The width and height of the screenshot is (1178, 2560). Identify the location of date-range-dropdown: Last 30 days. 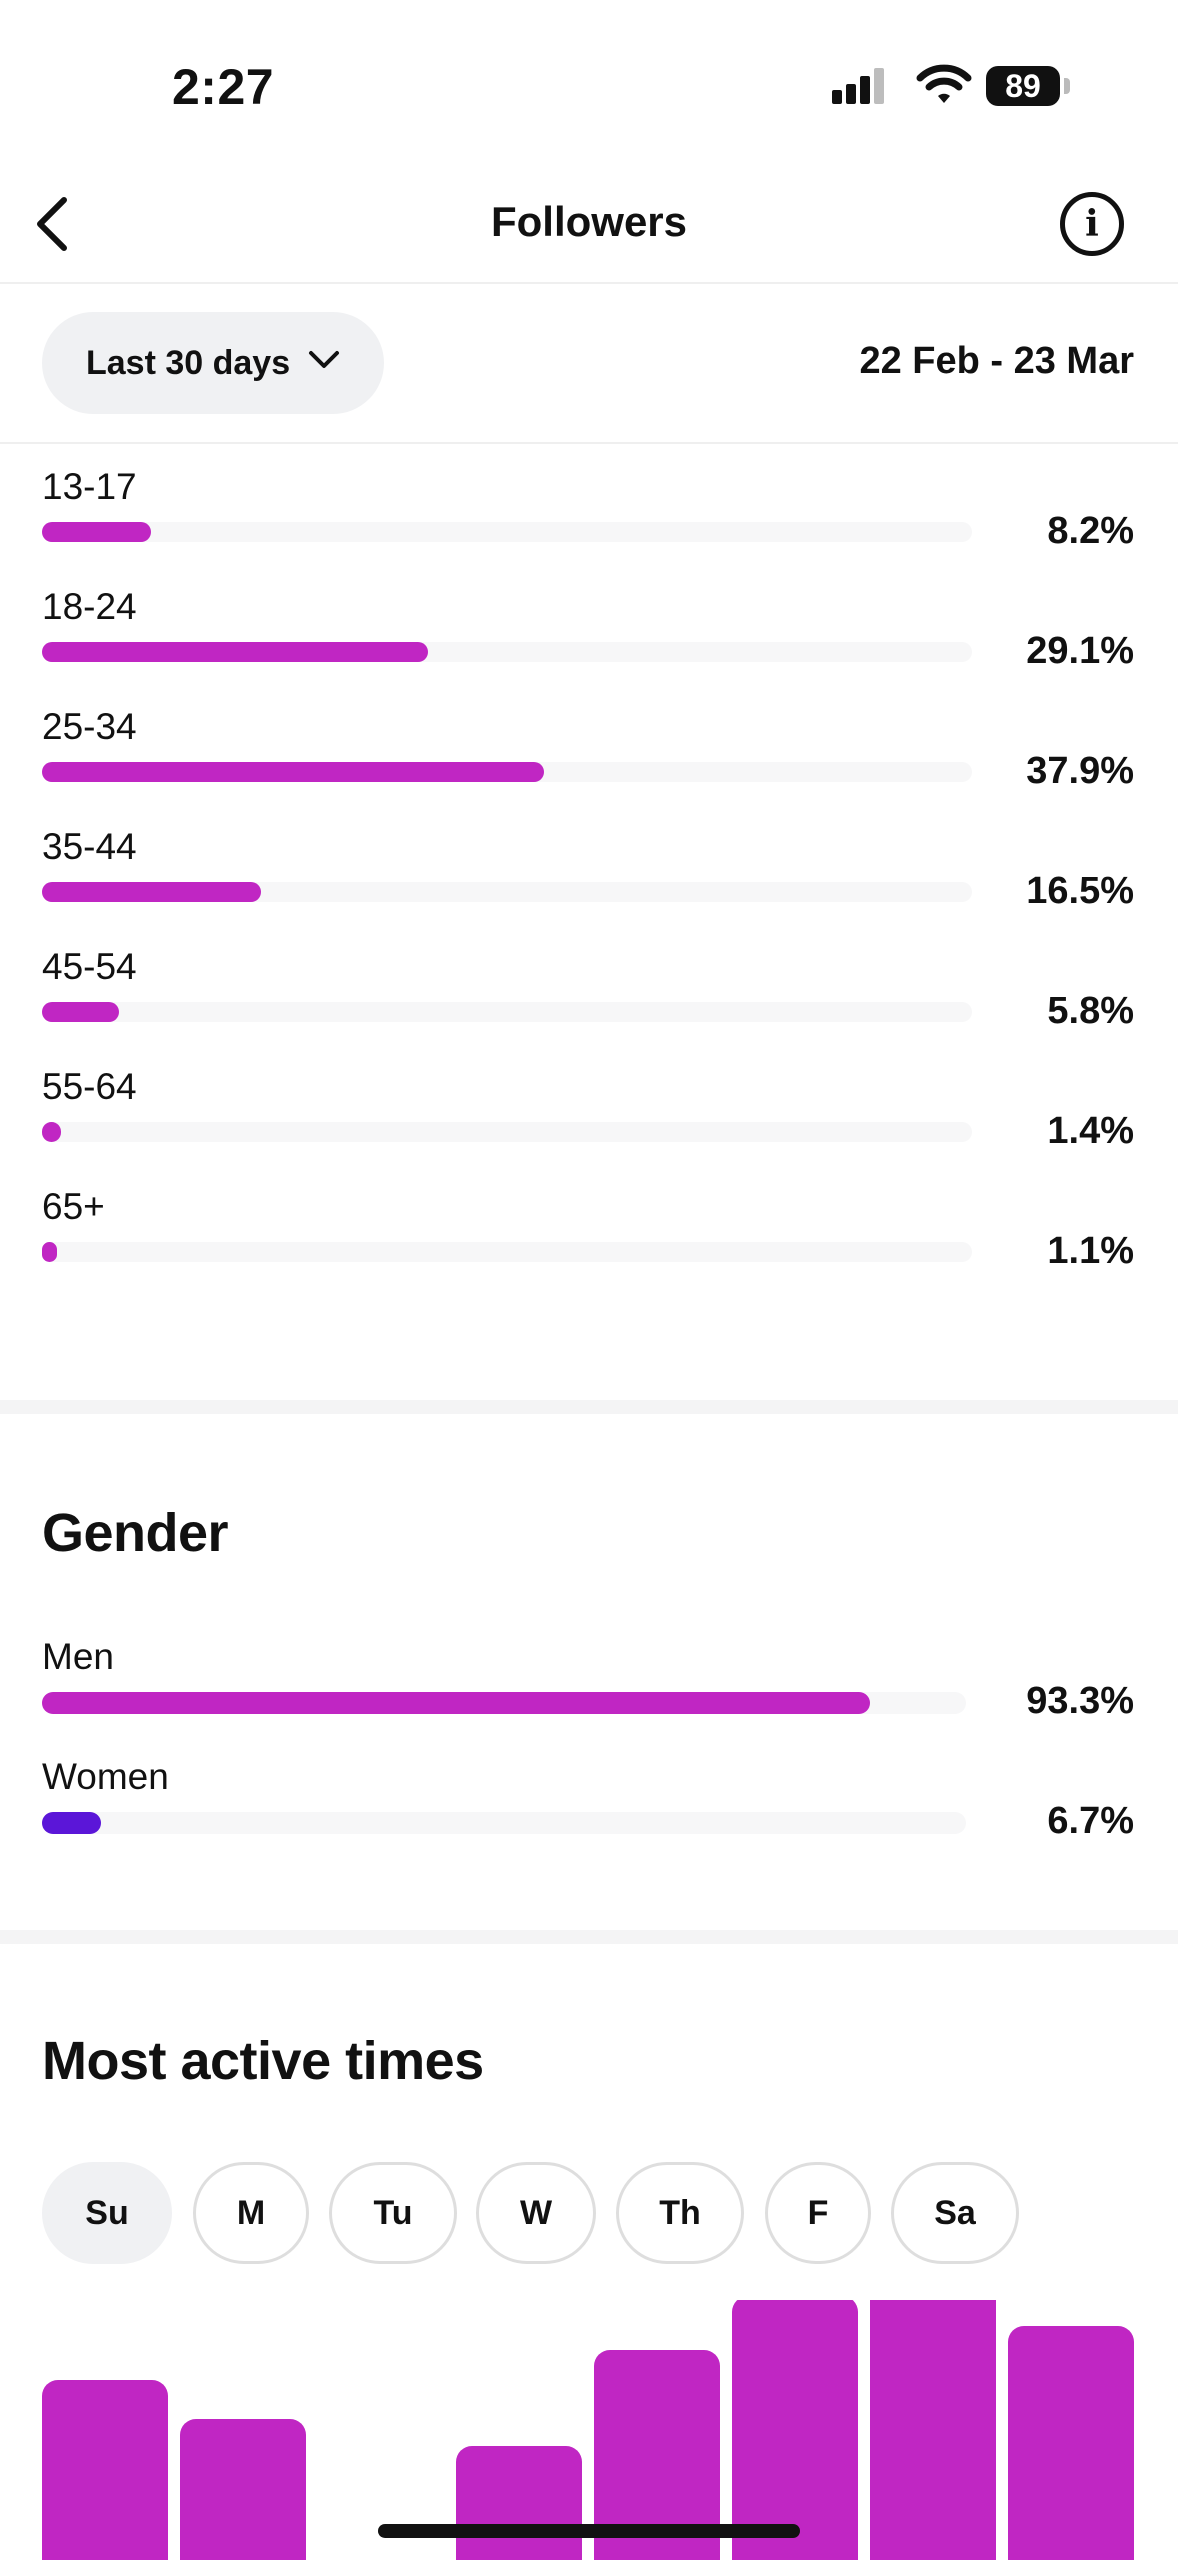
(213, 363).